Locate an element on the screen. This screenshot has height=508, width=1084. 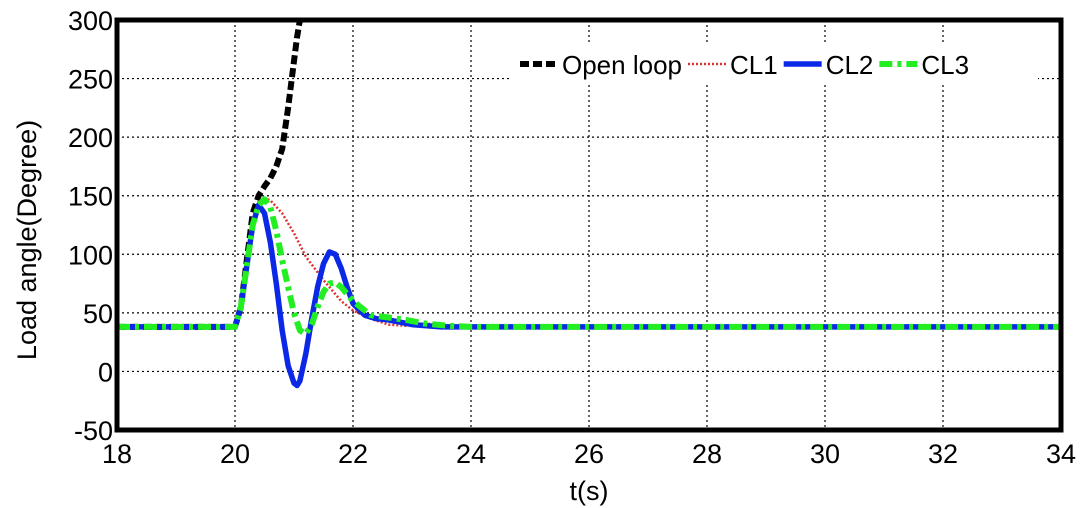
x-tick-label: 18 is located at coordinates (117, 454).